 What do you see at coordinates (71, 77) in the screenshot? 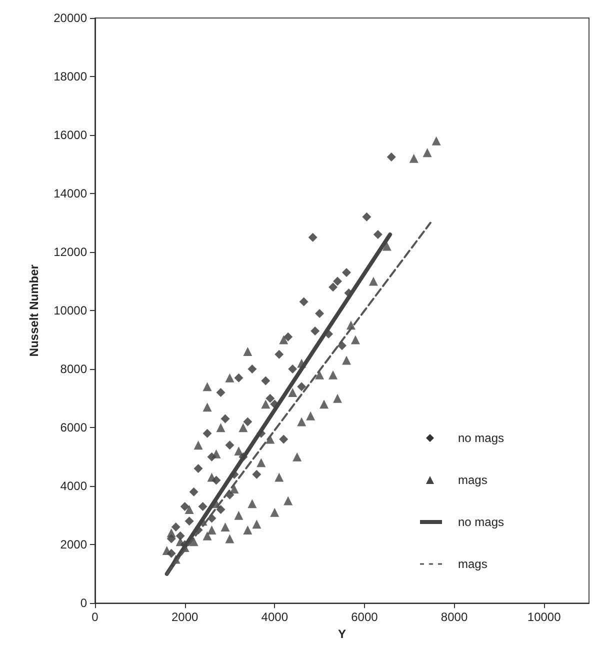
I see `y-tick-label: 18000` at bounding box center [71, 77].